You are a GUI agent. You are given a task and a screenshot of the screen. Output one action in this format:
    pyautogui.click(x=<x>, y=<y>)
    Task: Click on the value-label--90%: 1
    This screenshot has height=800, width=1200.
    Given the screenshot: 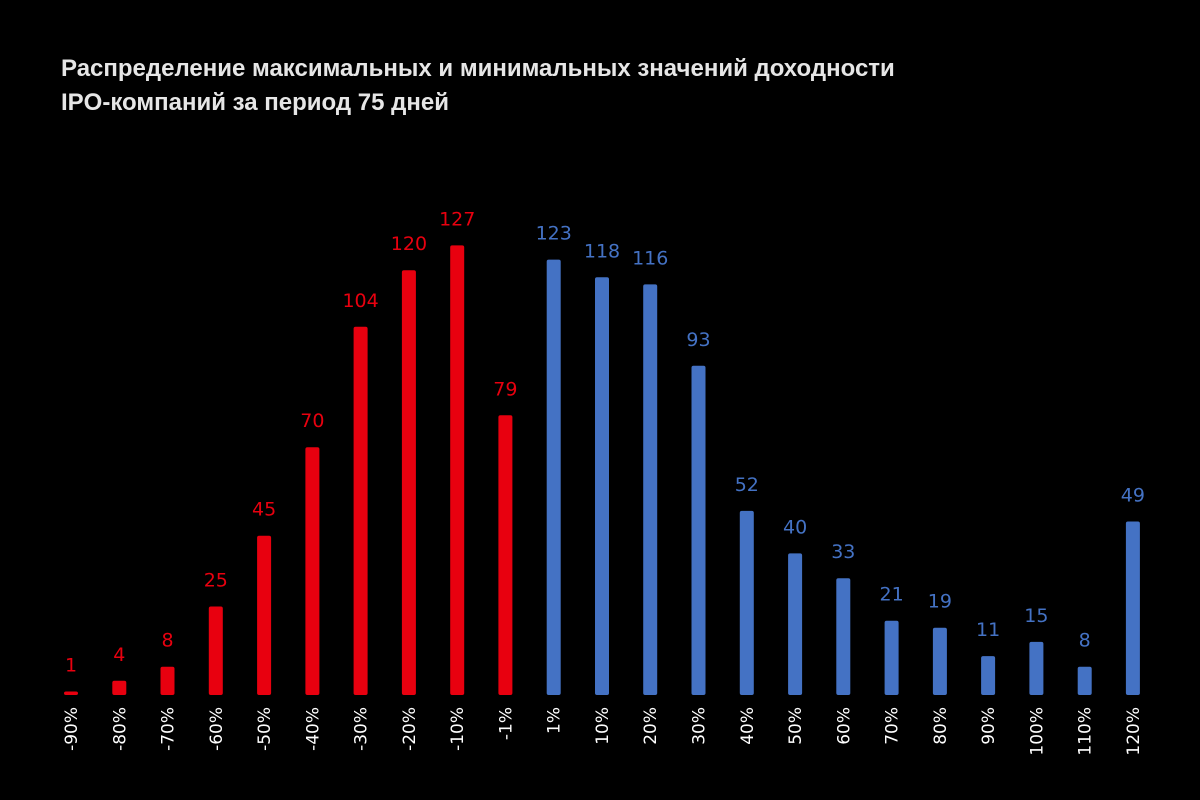 What is the action you would take?
    pyautogui.click(x=71, y=666)
    